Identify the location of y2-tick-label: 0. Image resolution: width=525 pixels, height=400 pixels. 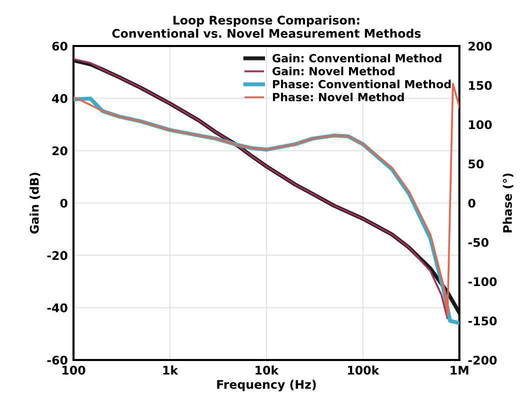
(472, 203).